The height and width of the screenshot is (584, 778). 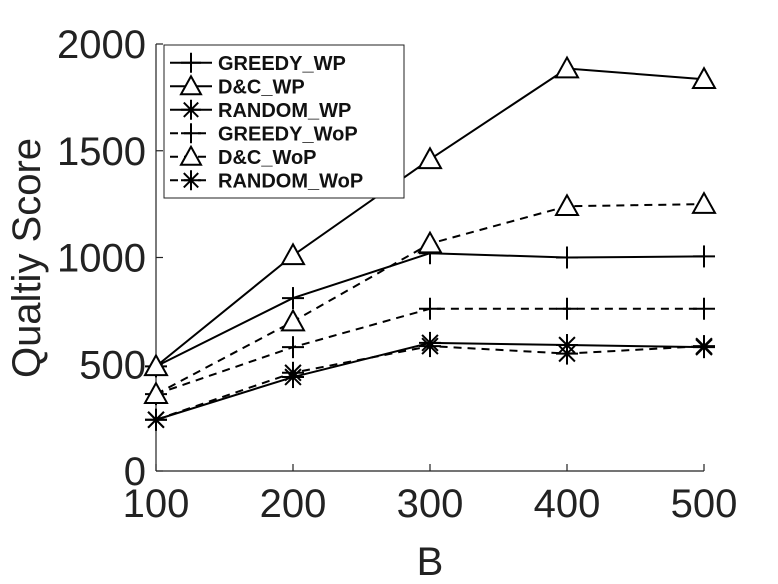 I want to click on y-tick-label: 0, so click(x=135, y=472).